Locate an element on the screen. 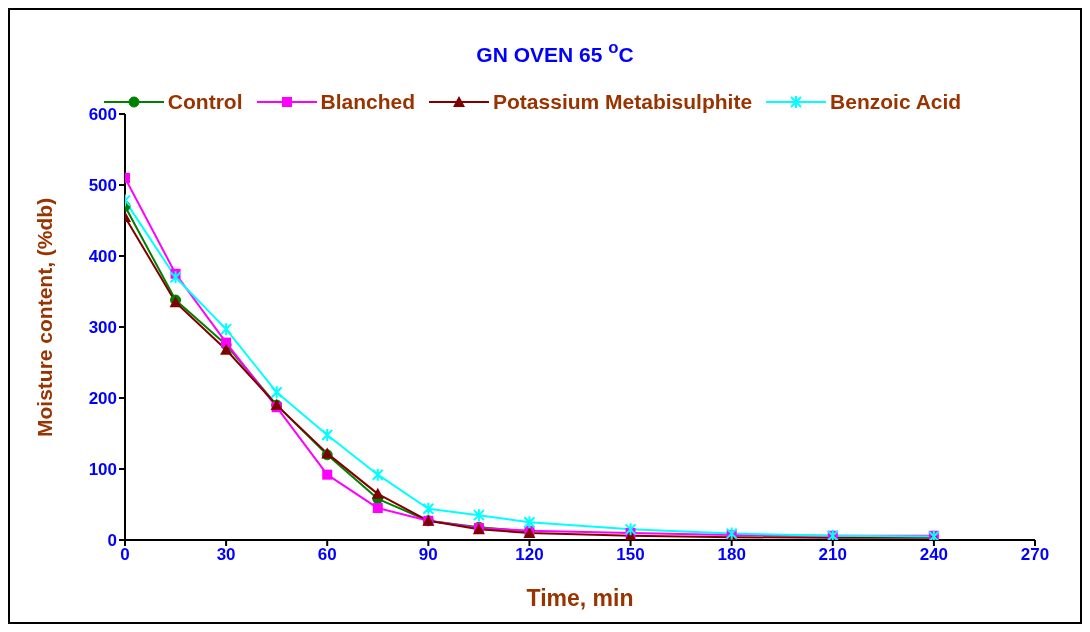  x-axis-title: Time, min is located at coordinates (580, 598).